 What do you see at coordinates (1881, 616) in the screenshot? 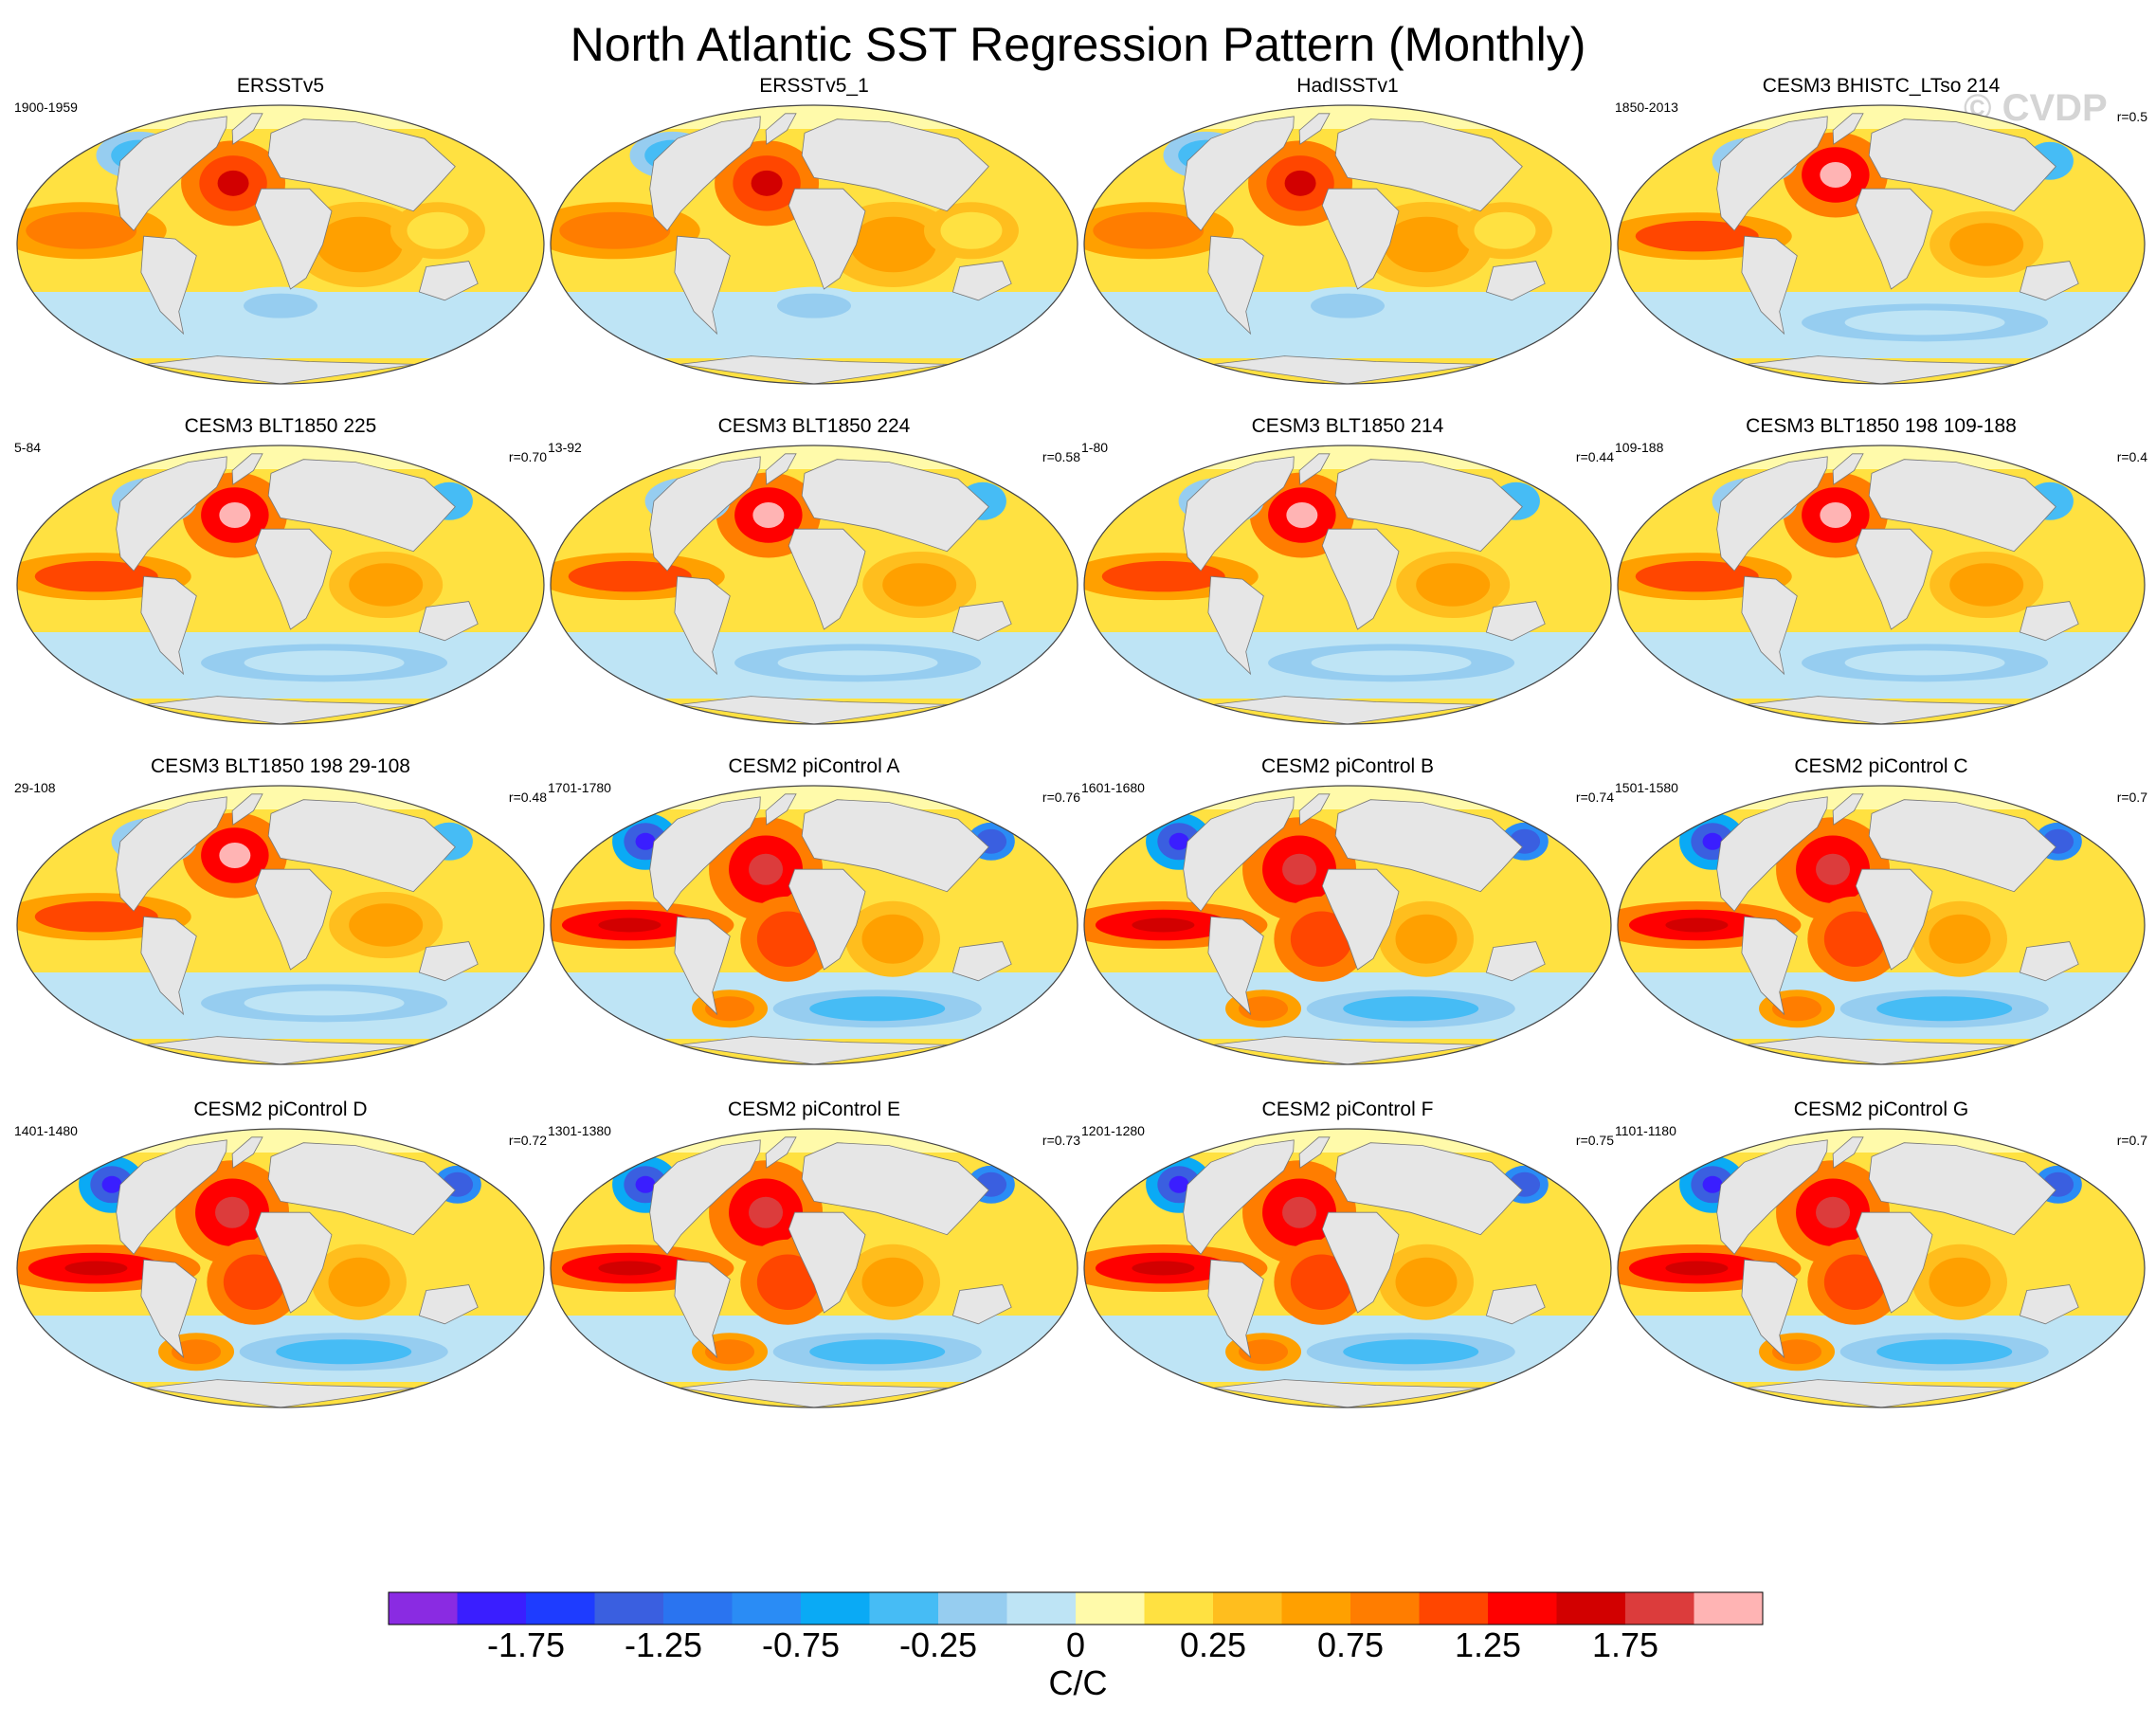
I see `map-panel: CESM3 BLT1850 198 109-188 109-188 r=0.4` at bounding box center [1881, 616].